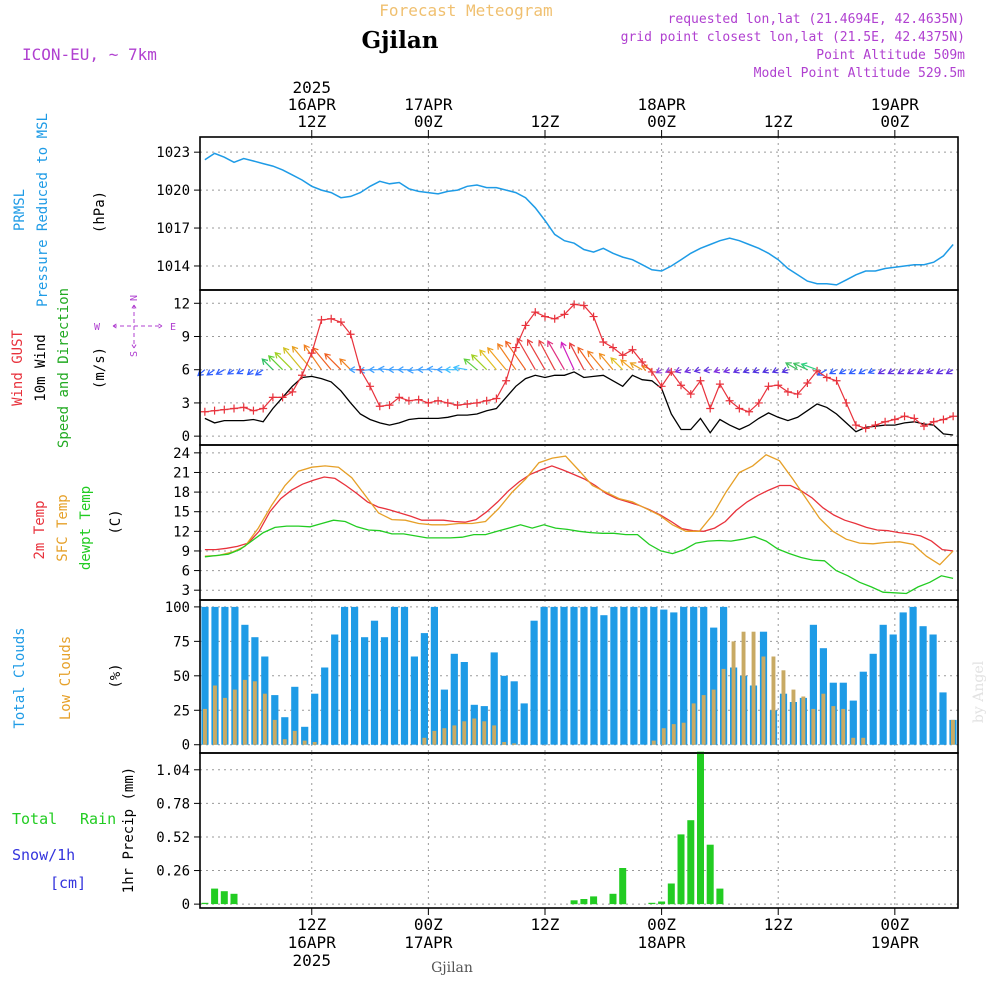 The width and height of the screenshot is (1000, 1000). I want to click on sfc-temp-line, so click(579, 510).